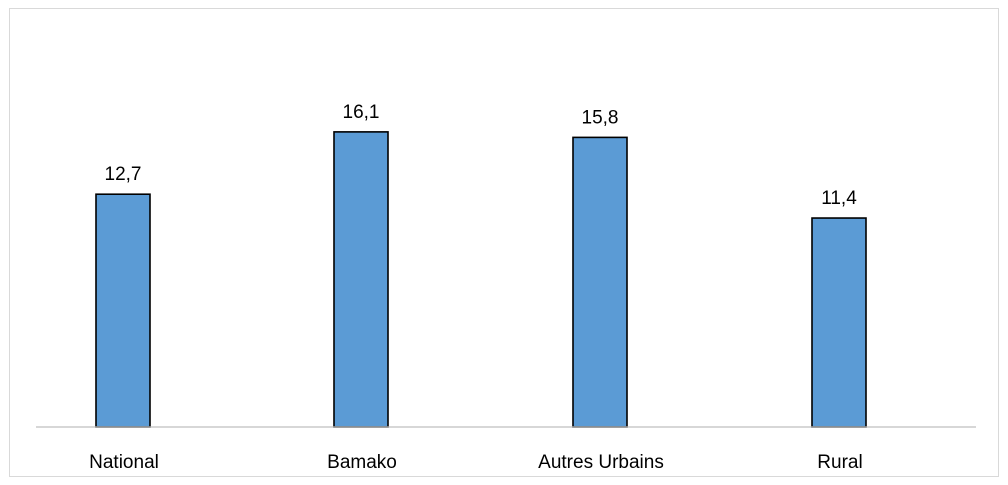  What do you see at coordinates (600, 282) in the screenshot?
I see `bar-autres-urbains` at bounding box center [600, 282].